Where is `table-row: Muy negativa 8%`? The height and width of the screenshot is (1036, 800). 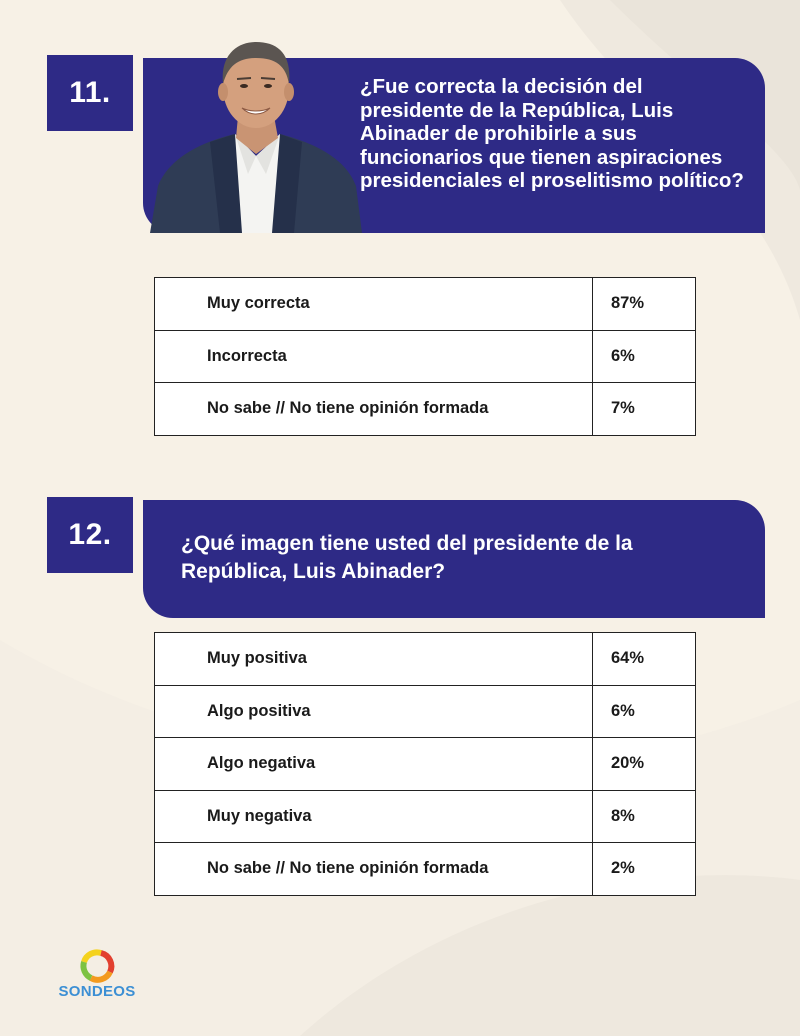 table-row: Muy negativa 8% is located at coordinates (425, 816).